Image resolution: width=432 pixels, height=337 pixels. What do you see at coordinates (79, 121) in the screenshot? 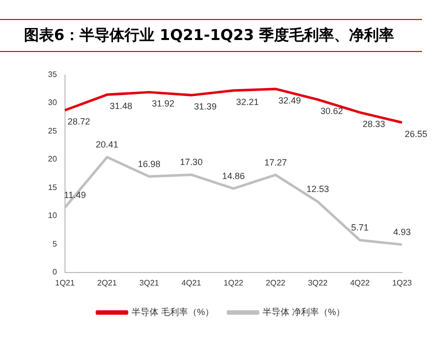
I see `data-label: 28.72` at bounding box center [79, 121].